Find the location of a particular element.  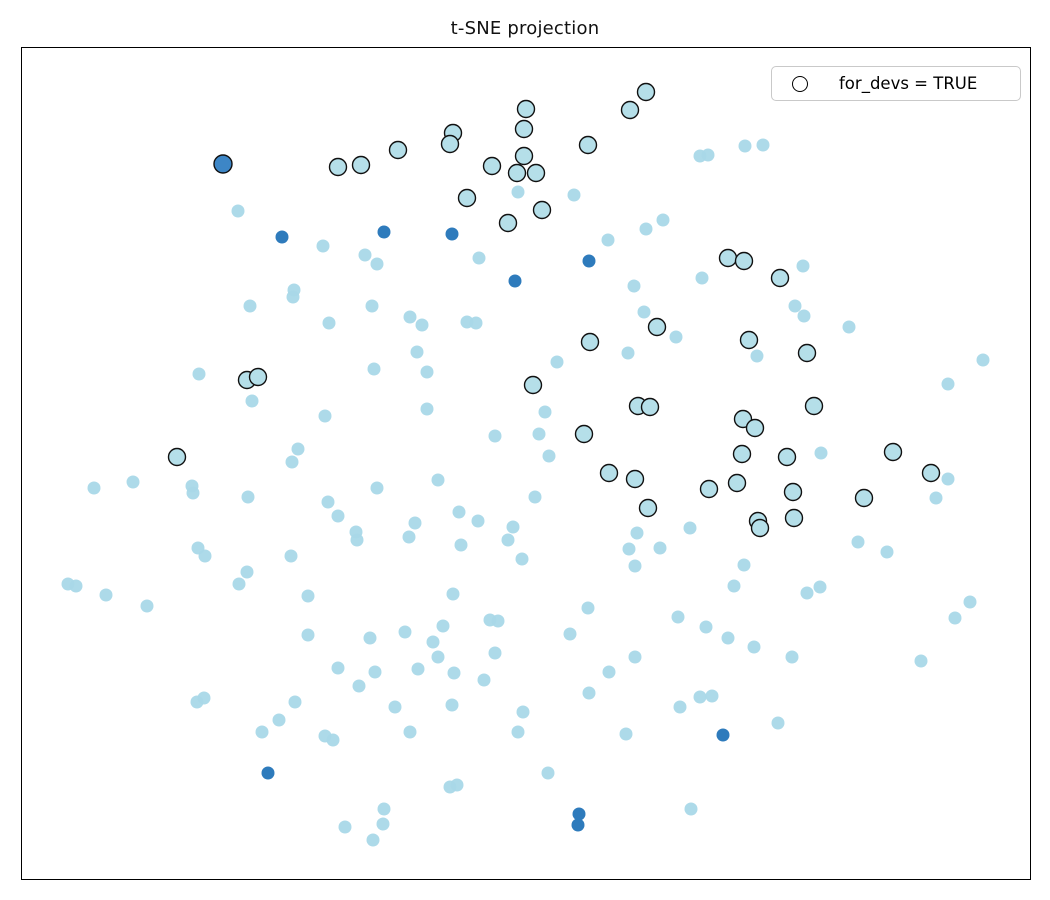

open-circle-marker-icon is located at coordinates (800, 83).